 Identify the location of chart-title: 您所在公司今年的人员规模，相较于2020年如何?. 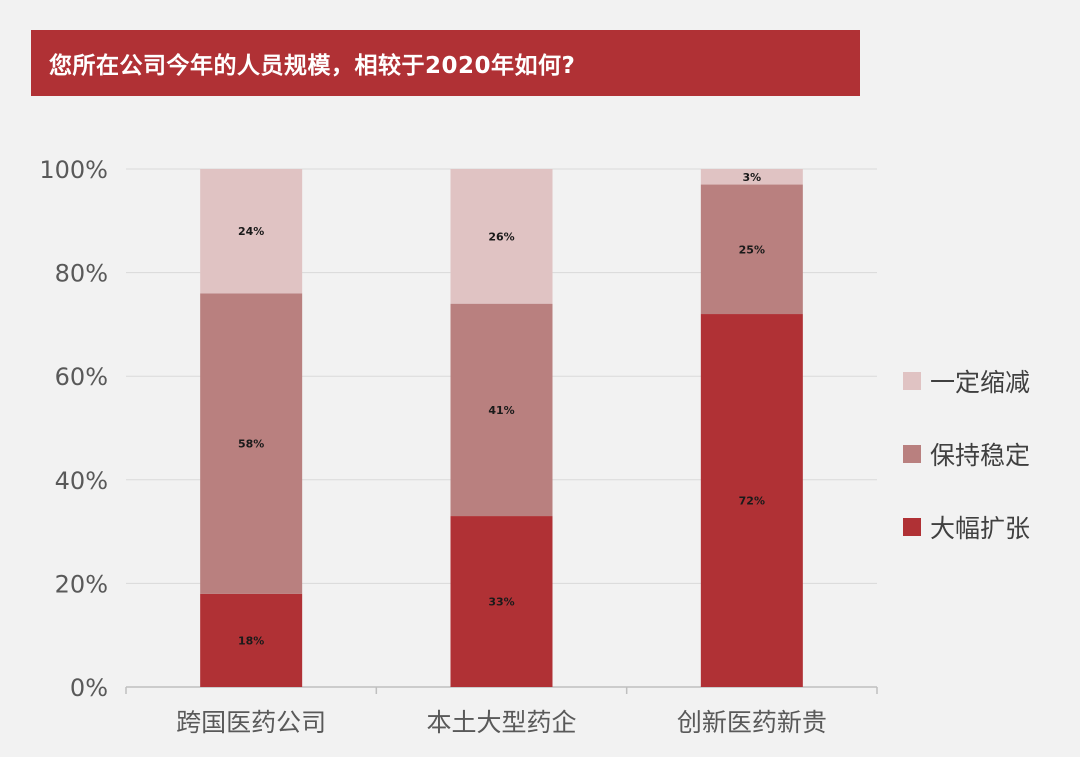
(312, 66).